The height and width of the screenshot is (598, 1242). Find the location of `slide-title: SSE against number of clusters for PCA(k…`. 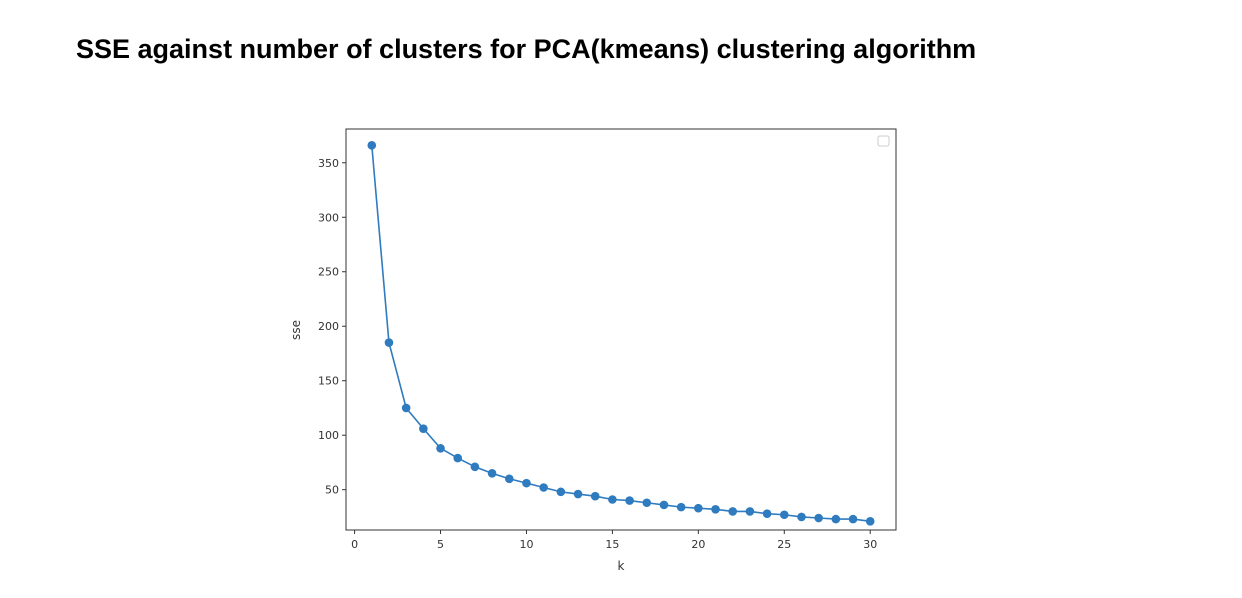

slide-title: SSE against number of clusters for PCA(k… is located at coordinates (526, 49).